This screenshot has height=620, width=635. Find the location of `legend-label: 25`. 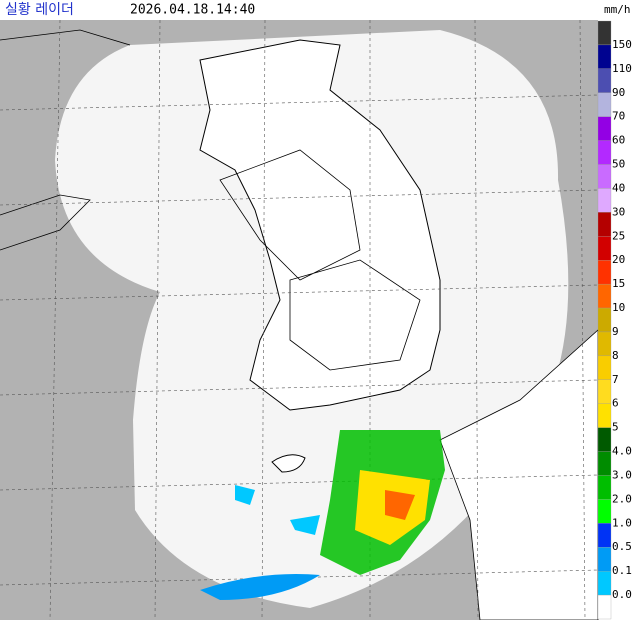

legend-label: 25 is located at coordinates (618, 235).